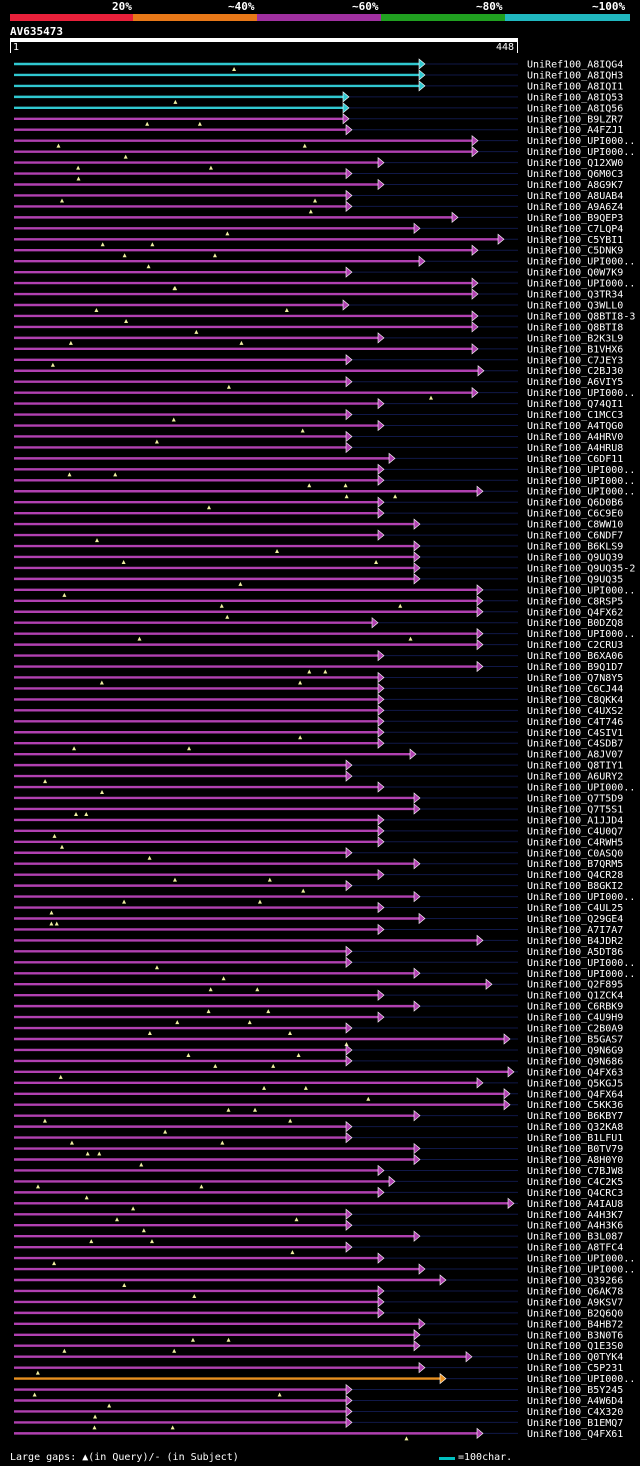 The image size is (640, 1466). Describe the element at coordinates (575, 229) in the screenshot. I see `hit-label: UniRef100_C7LQP4` at that location.